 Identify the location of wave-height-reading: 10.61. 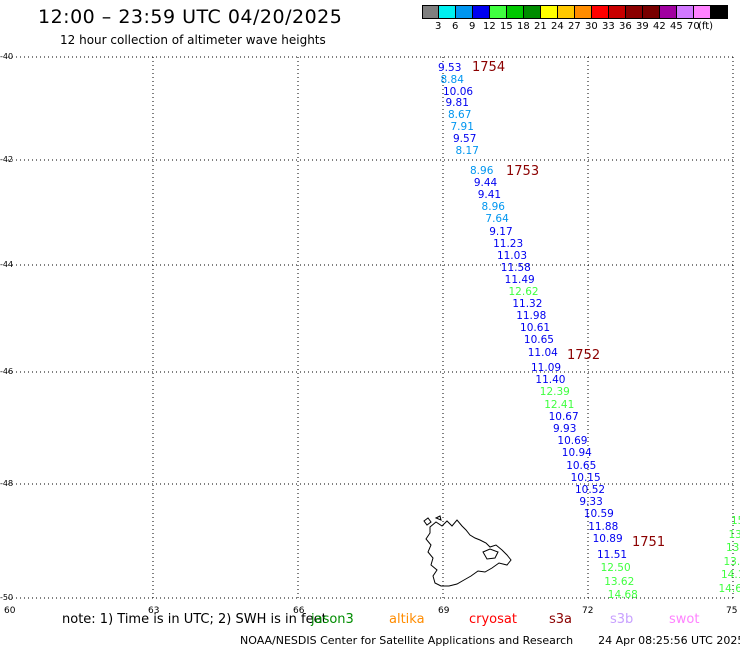
(535, 328).